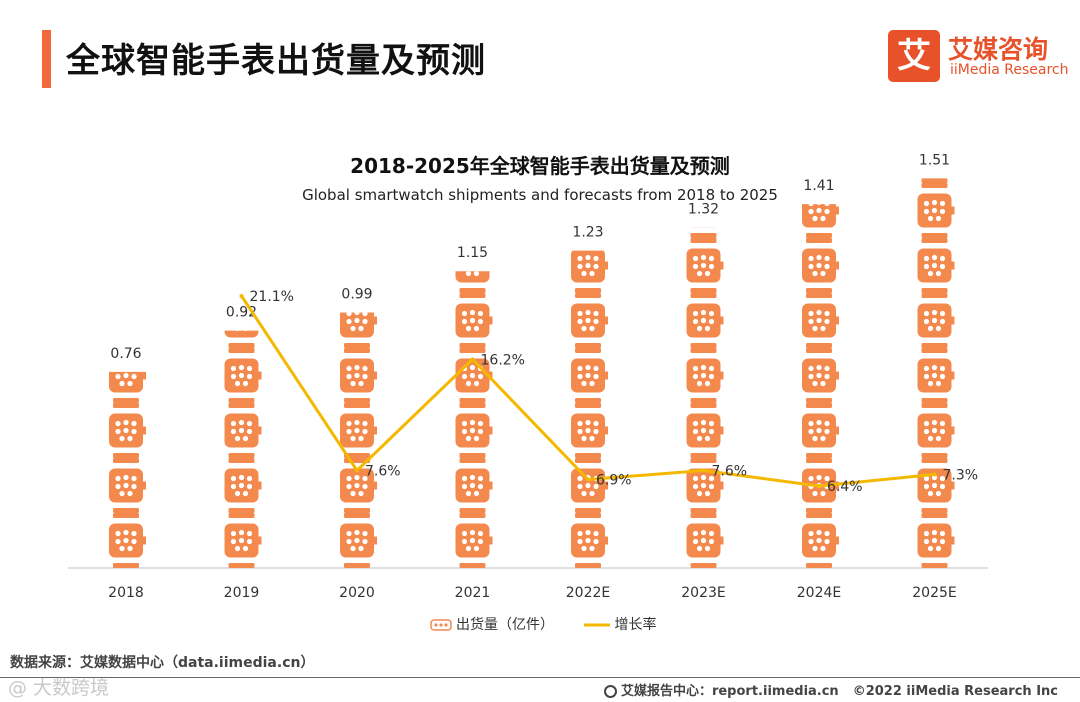 This screenshot has height=702, width=1080. What do you see at coordinates (276, 61) in the screenshot?
I see `page-title: 全球智能手表出货量及预测` at bounding box center [276, 61].